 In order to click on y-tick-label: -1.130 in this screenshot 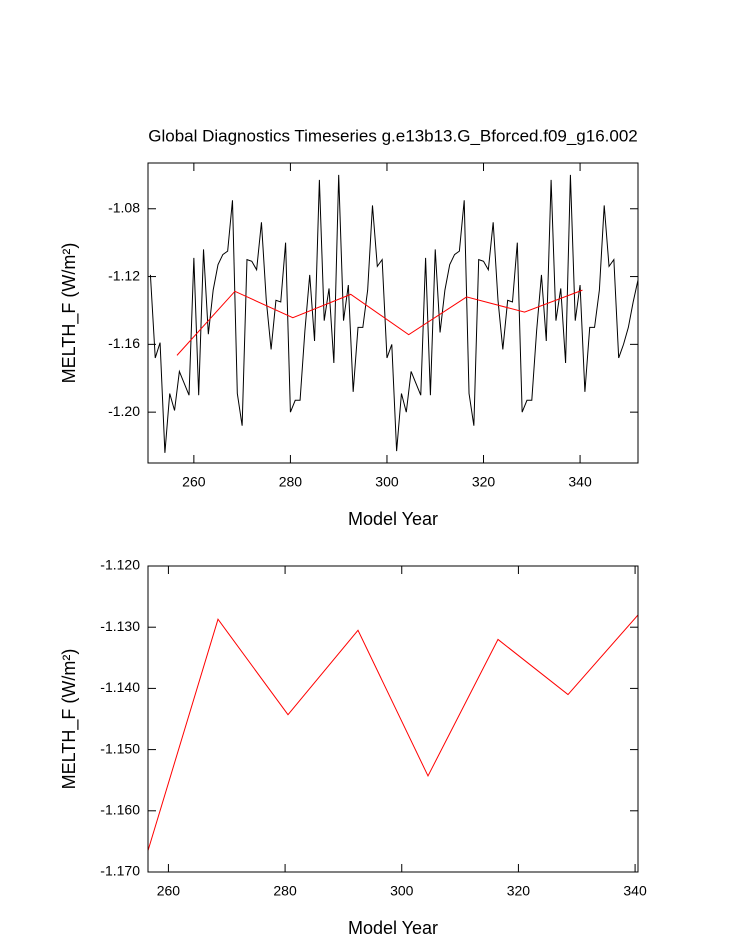, I will do `click(120, 626)`.